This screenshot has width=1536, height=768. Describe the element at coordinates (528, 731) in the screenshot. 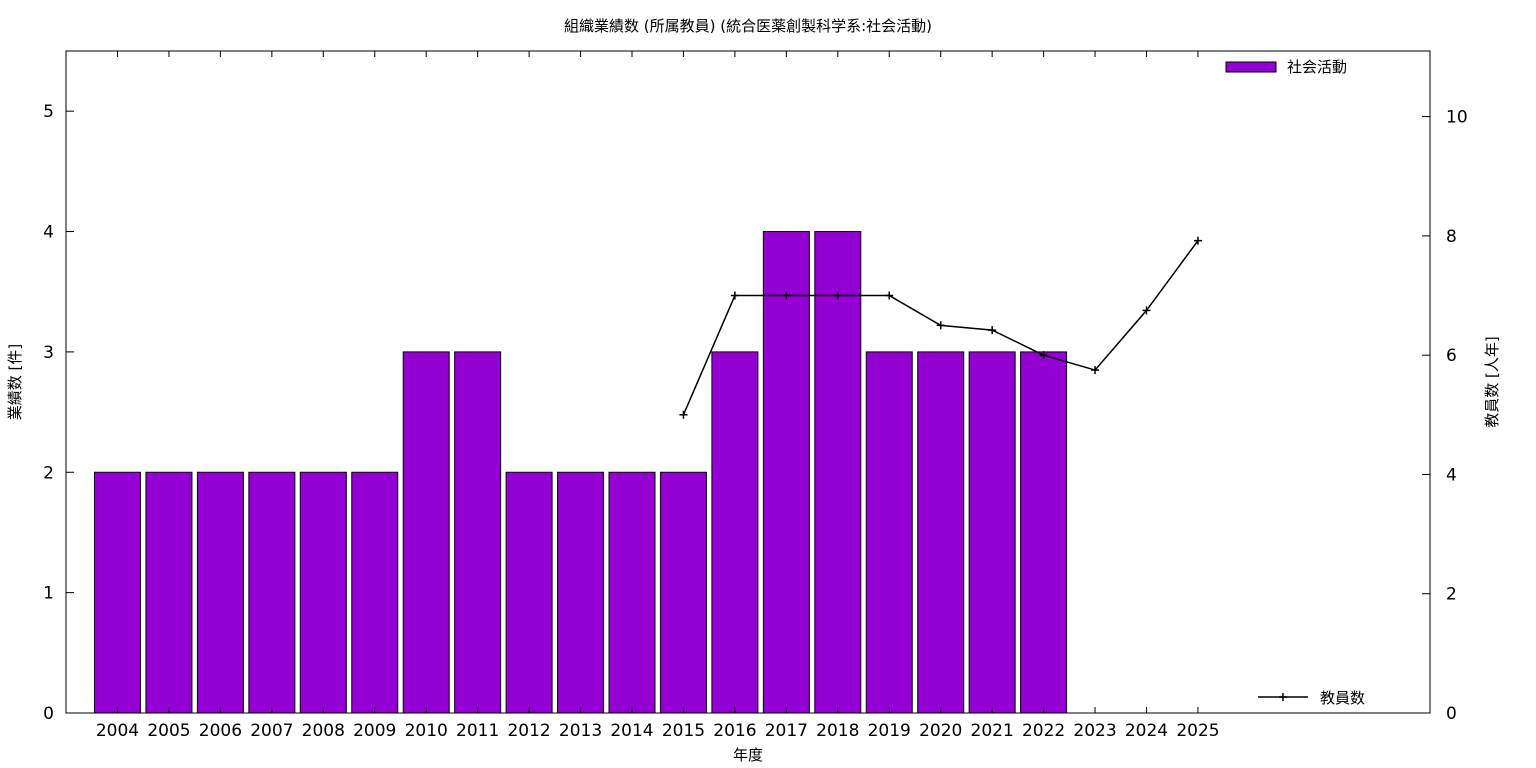

I see `x-tick-label: 2012` at that location.